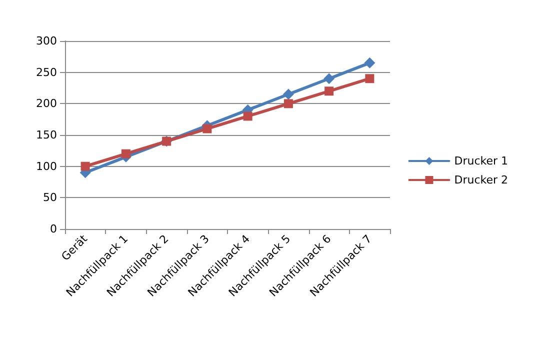  Describe the element at coordinates (481, 180) in the screenshot. I see `legend-label: Drucker 2` at that location.